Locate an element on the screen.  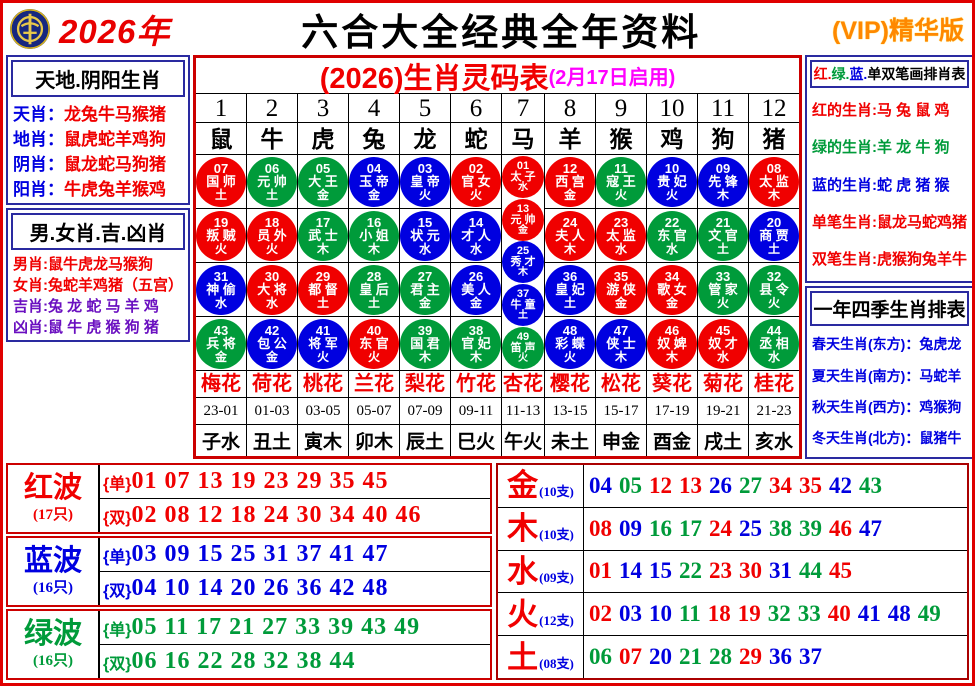
ball-number: 21 is located at coordinates (723, 222).